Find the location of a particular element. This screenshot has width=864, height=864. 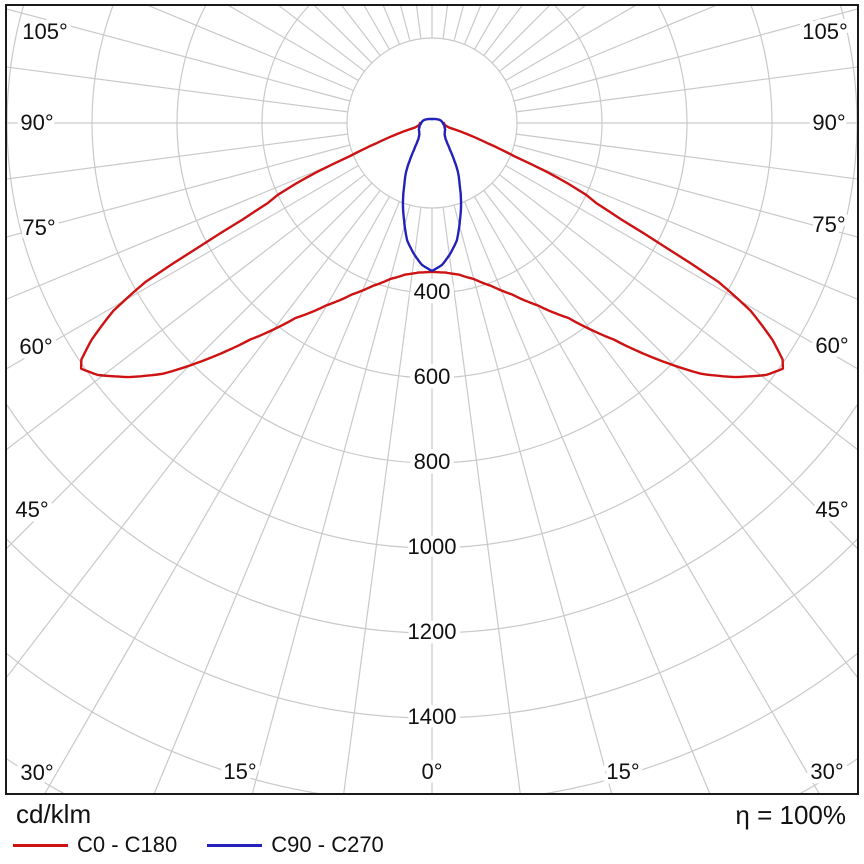

grid-ring is located at coordinates (432, 123).